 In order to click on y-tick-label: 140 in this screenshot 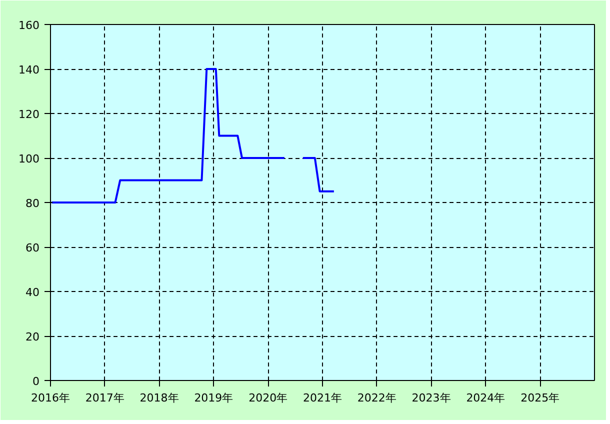, I will do `click(29, 70)`.